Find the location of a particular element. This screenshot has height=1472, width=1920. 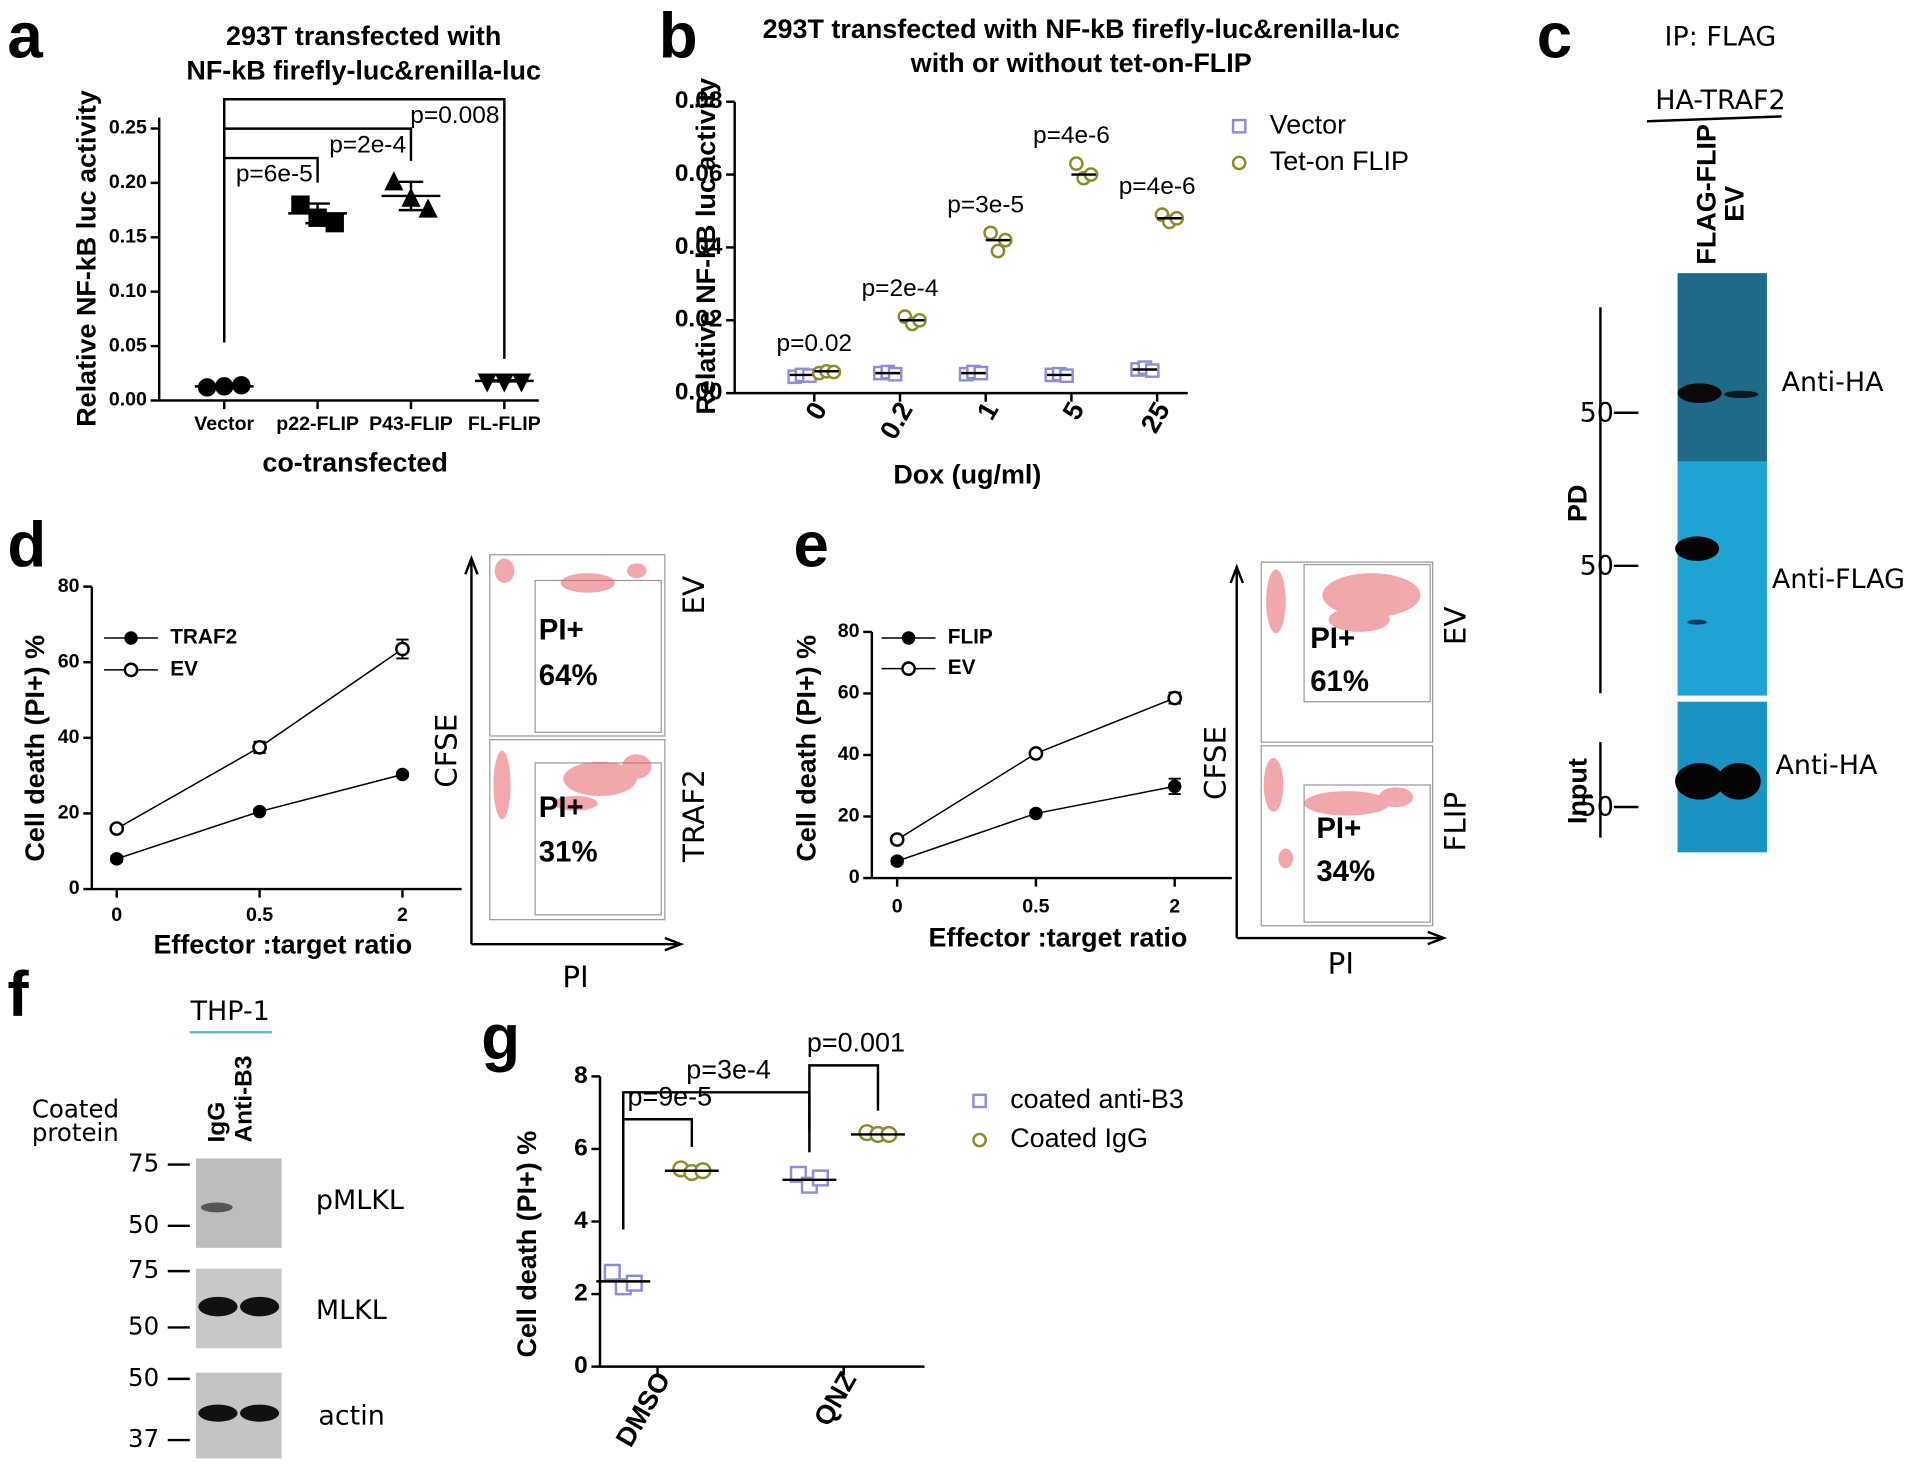

y-tick-label: 0.25 is located at coordinates (128, 128).